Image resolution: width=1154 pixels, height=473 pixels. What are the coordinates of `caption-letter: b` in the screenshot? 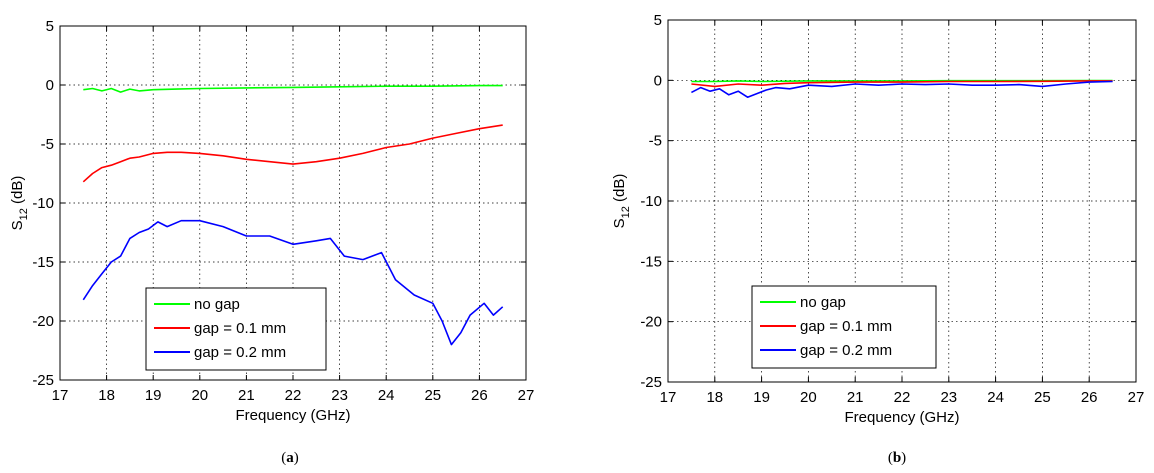 It's located at (897, 458).